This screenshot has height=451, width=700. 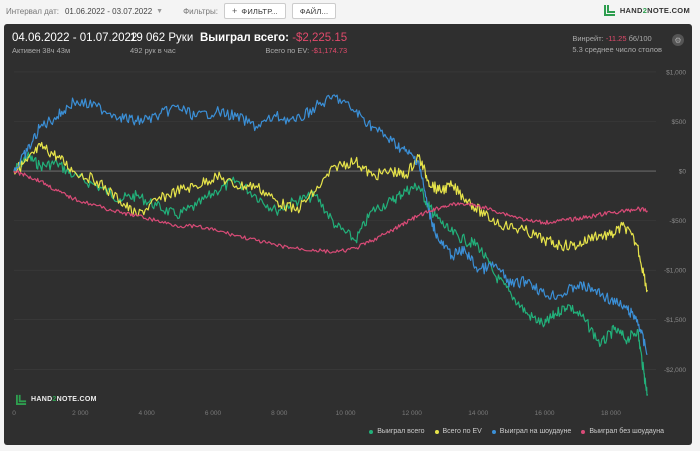 What do you see at coordinates (631, 10) in the screenshot?
I see `brand-text-a: HAND` at bounding box center [631, 10].